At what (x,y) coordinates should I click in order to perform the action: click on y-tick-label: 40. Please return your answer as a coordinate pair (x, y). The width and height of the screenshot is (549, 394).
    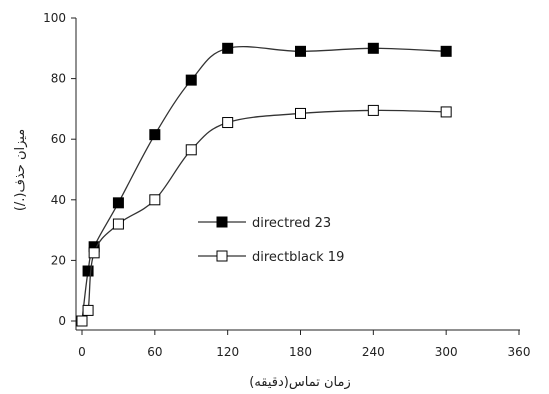
    Looking at the image, I should click on (58, 200).